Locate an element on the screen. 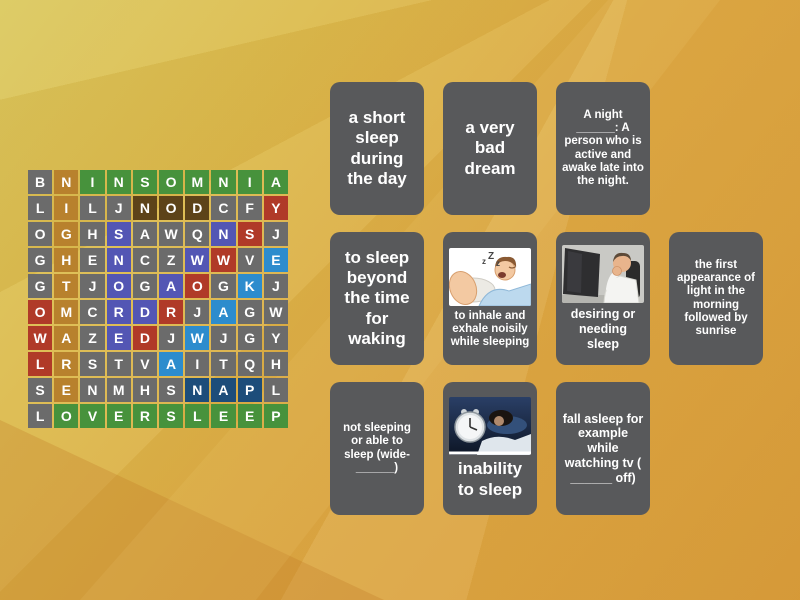  grid-cell: K is located at coordinates (249, 286).